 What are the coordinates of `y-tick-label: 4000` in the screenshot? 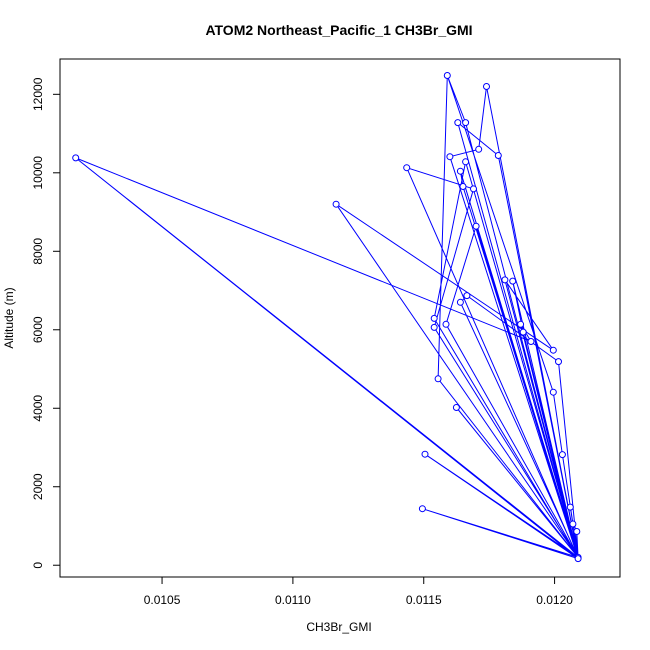 It's located at (38, 408).